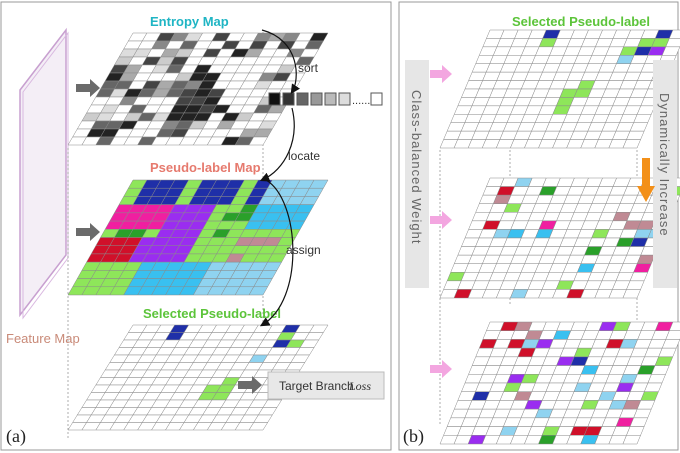 This screenshot has height=453, width=680. What do you see at coordinates (212, 313) in the screenshot?
I see `selected-pseudo-label-title-a: Selected Pseudo-label` at bounding box center [212, 313].